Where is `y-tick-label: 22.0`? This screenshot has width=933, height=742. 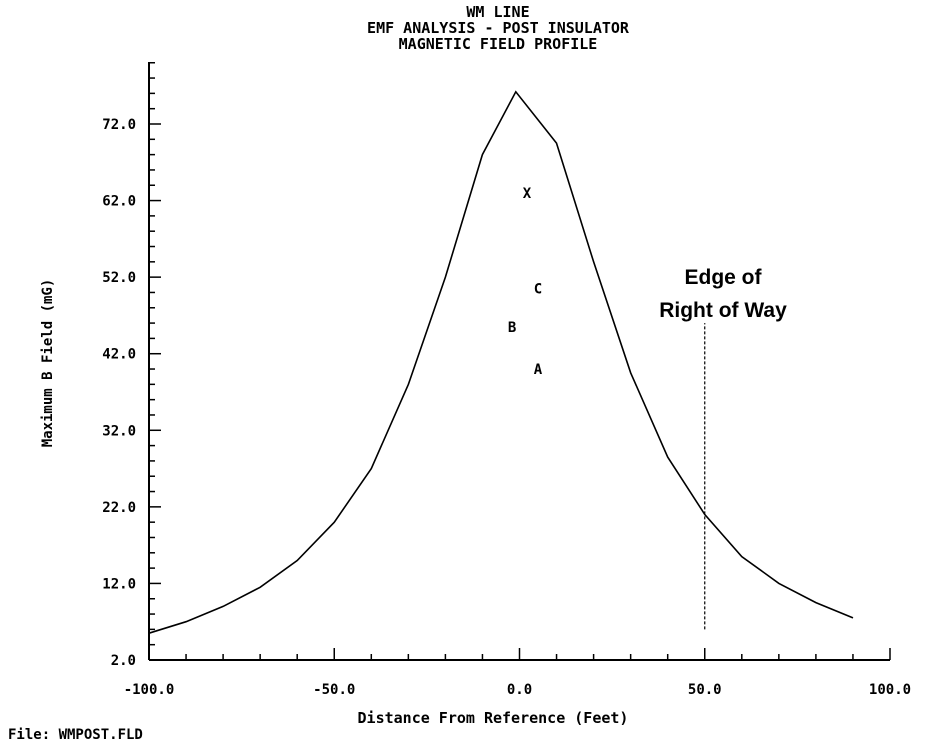
y-tick-label: 22.0 is located at coordinates (119, 508).